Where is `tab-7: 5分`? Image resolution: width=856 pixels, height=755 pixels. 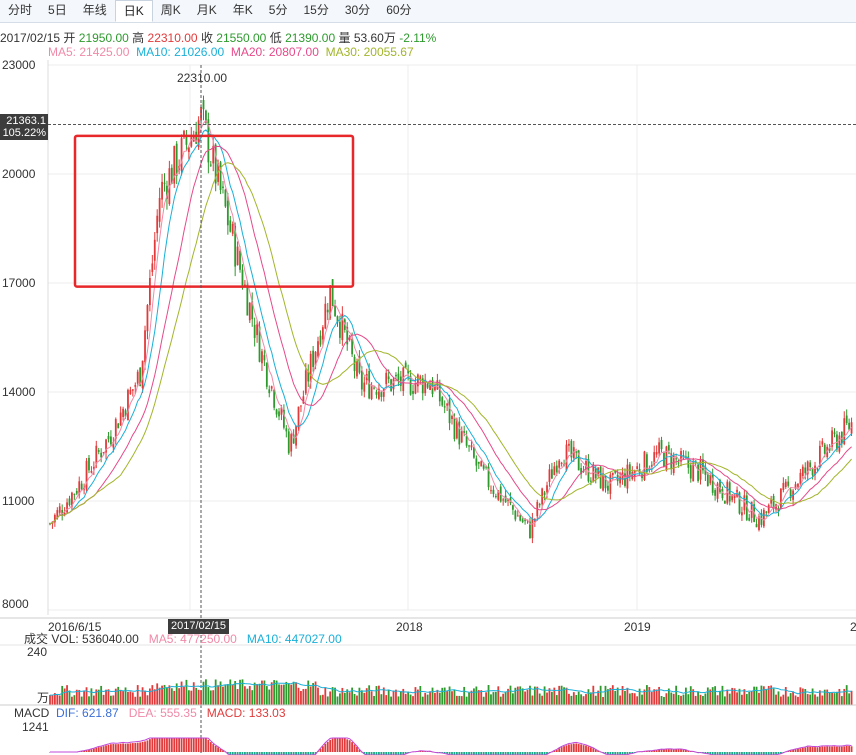 tab-7: 5分 is located at coordinates (278, 10).